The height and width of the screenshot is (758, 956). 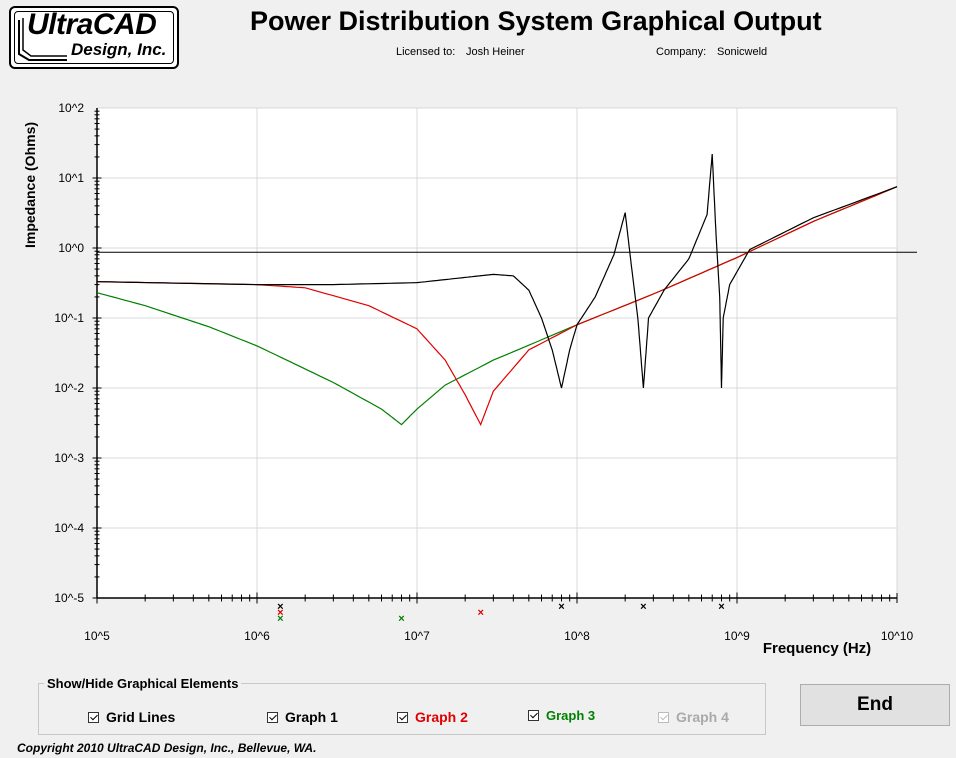 What do you see at coordinates (69, 598) in the screenshot?
I see `y-tick-label: 10^-5` at bounding box center [69, 598].